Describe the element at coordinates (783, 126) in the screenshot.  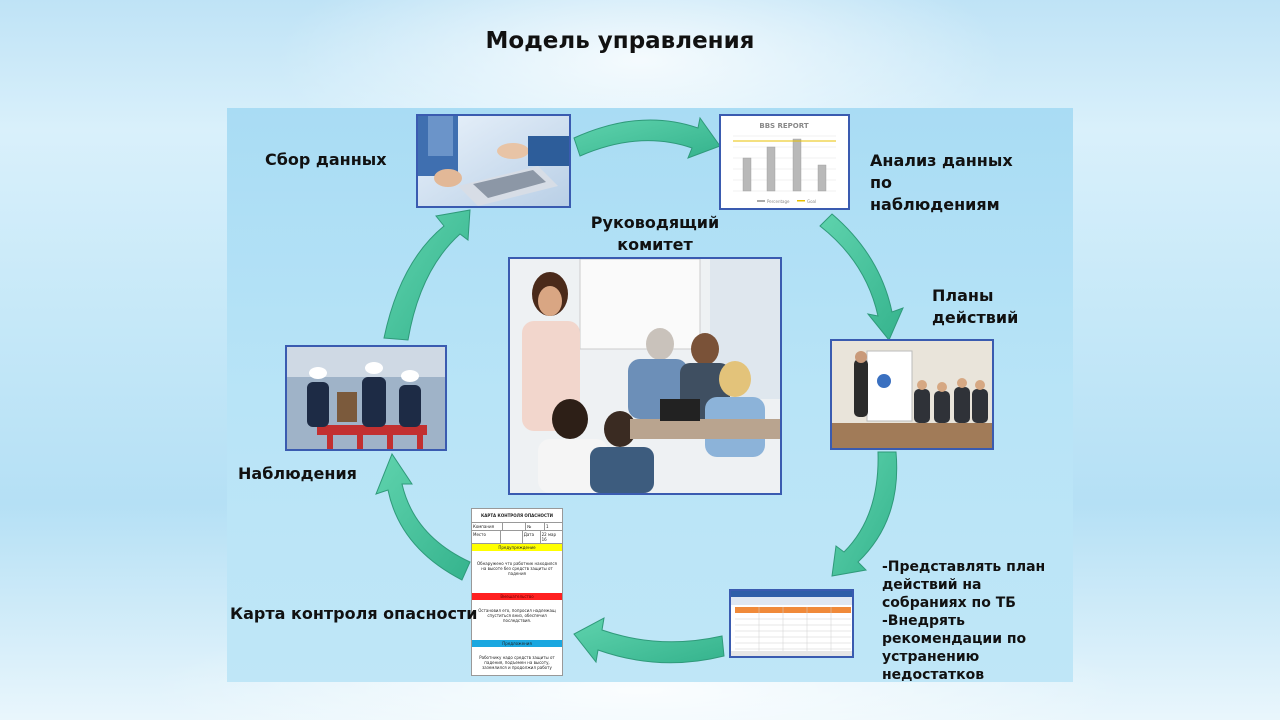
I see `report-title: BBS REPORT` at that location.